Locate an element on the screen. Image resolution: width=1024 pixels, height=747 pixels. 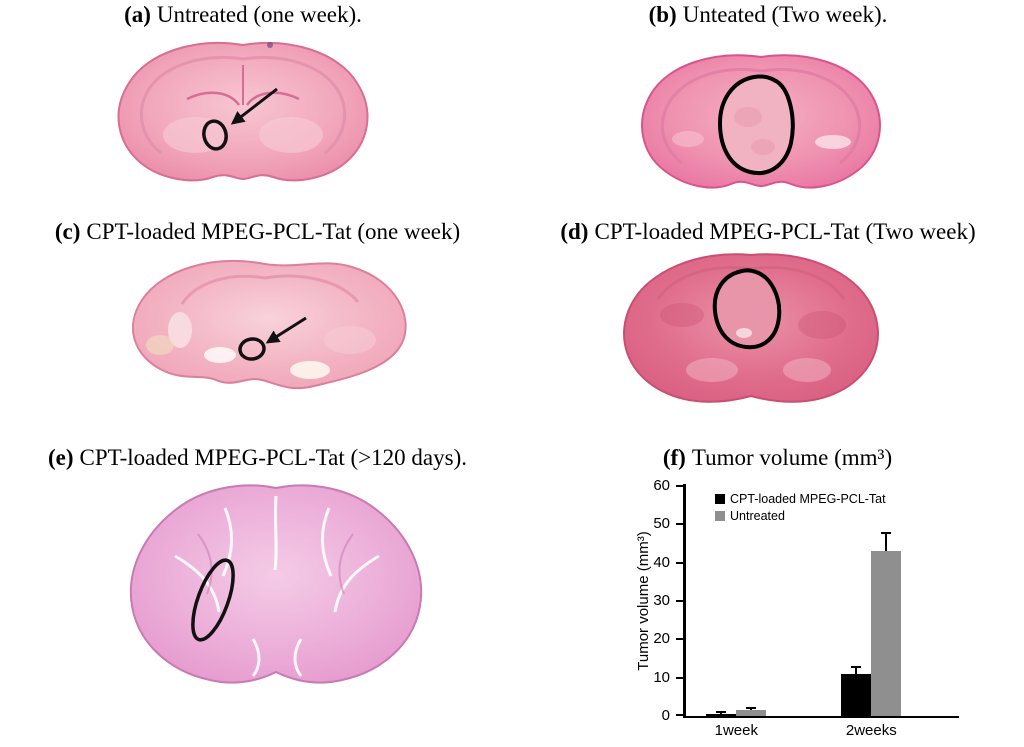
panel-e-title: (e) CPT-loaded MPEG-PCL-Tat (>120 days). is located at coordinates (257, 458).